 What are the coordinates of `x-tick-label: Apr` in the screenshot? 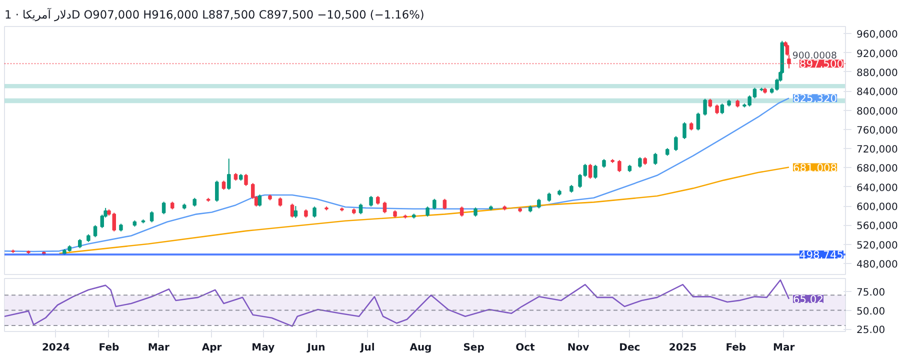 It's located at (212, 348).